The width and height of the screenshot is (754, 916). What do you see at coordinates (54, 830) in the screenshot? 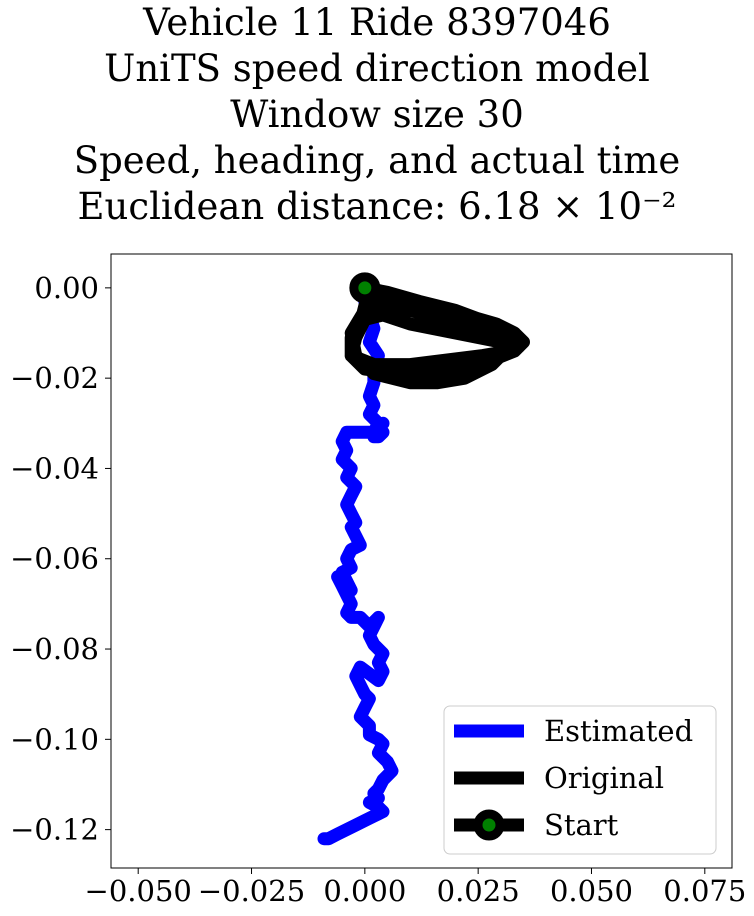
I see `y-tick-label: −0.12` at bounding box center [54, 830].